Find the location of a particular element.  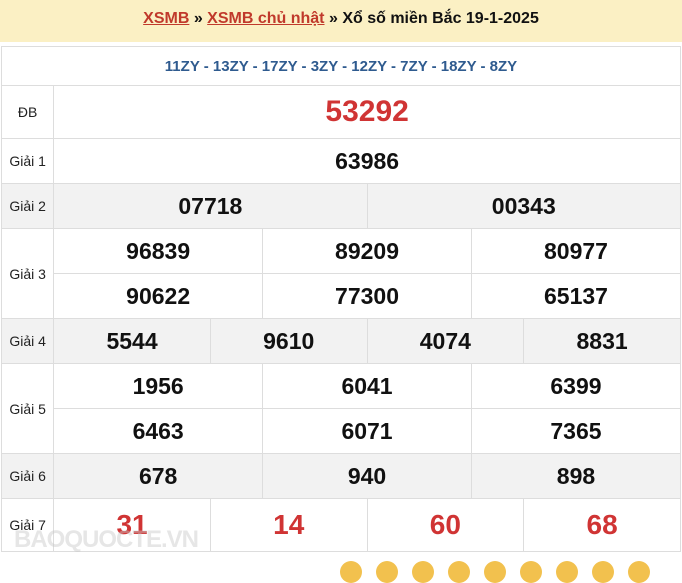

table-row-g5: 6463 6071 7365 is located at coordinates (342, 431).